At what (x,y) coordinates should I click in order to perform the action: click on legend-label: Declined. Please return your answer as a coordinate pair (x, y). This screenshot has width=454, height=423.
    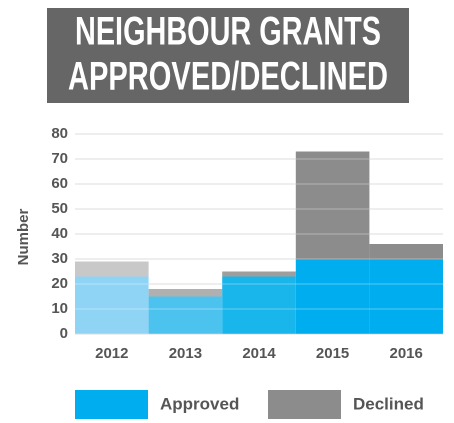
    Looking at the image, I should click on (388, 403).